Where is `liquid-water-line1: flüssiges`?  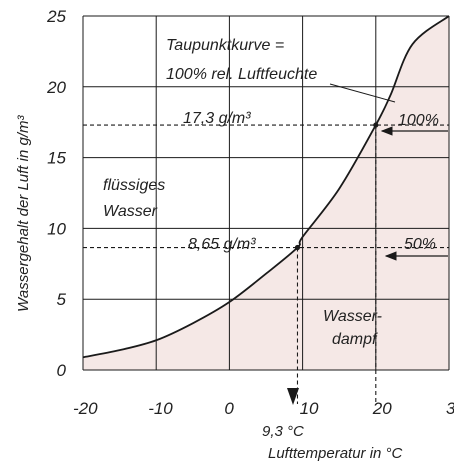
liquid-water-line1: flüssiges is located at coordinates (134, 185).